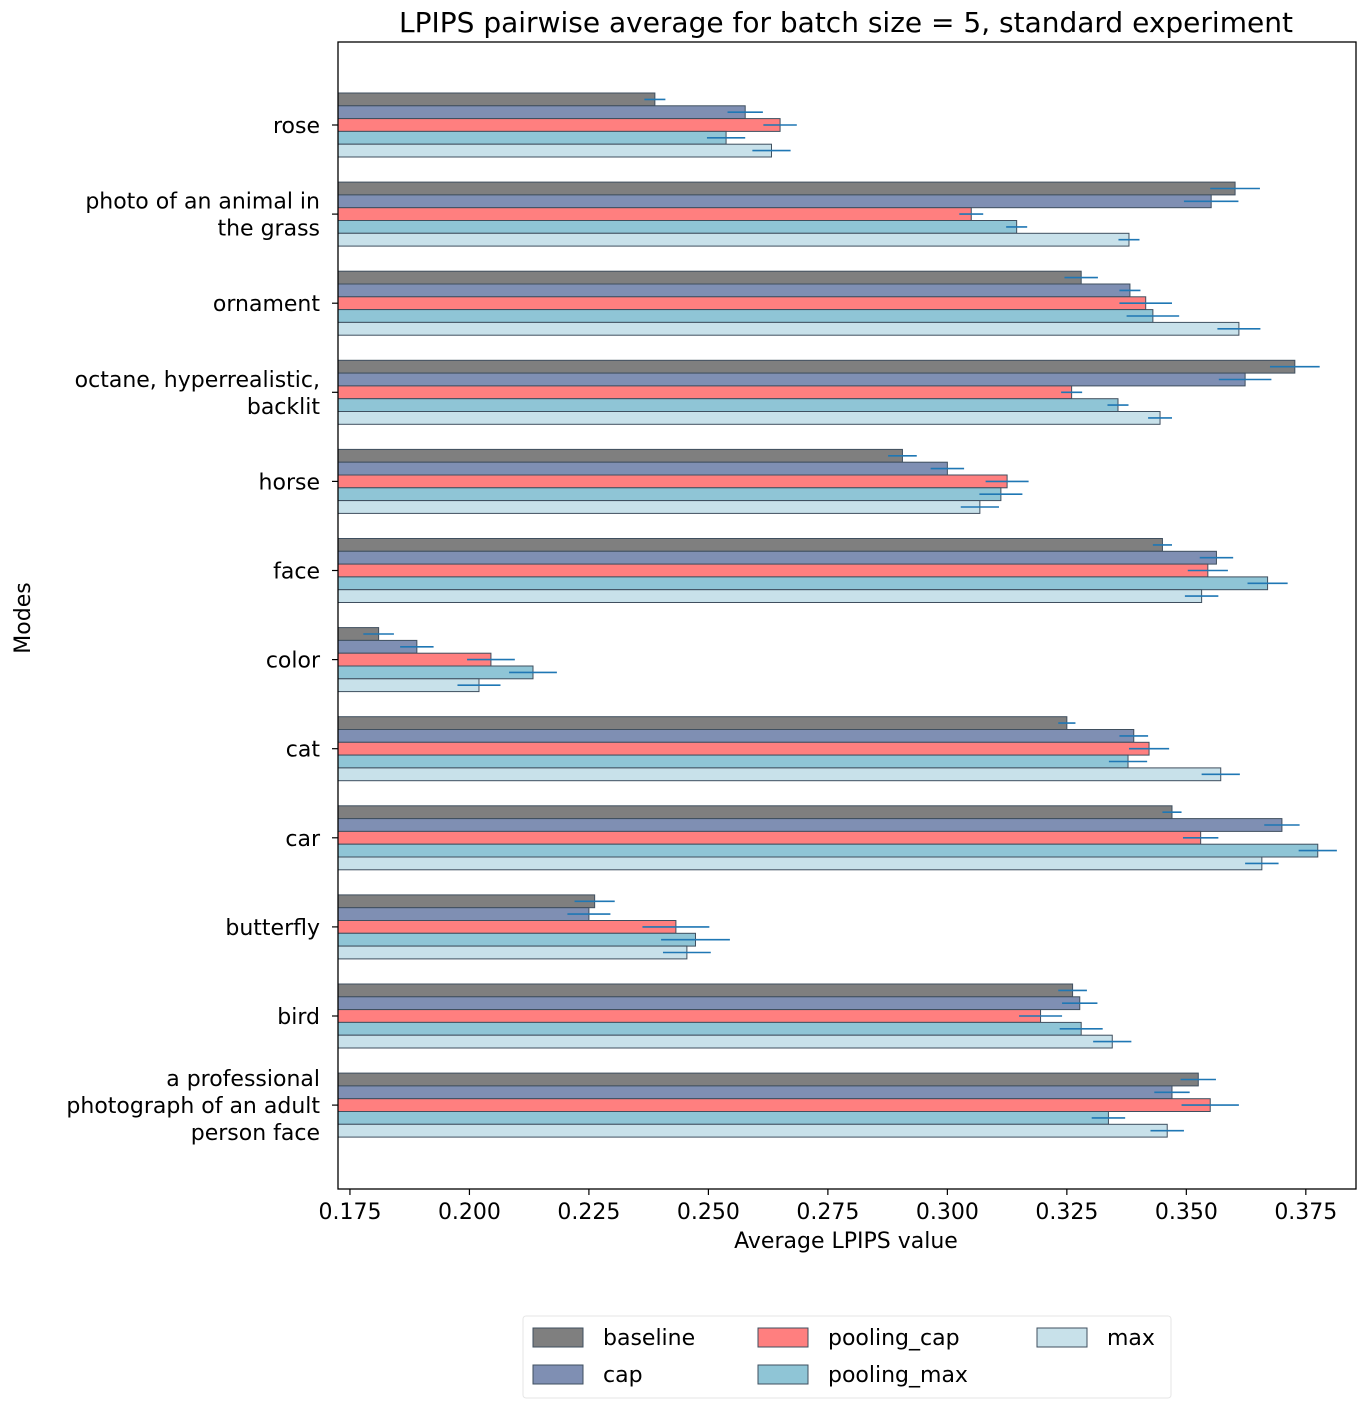 The width and height of the screenshot is (1366, 1409). What do you see at coordinates (296, 572) in the screenshot?
I see `y-tick-label: face` at bounding box center [296, 572].